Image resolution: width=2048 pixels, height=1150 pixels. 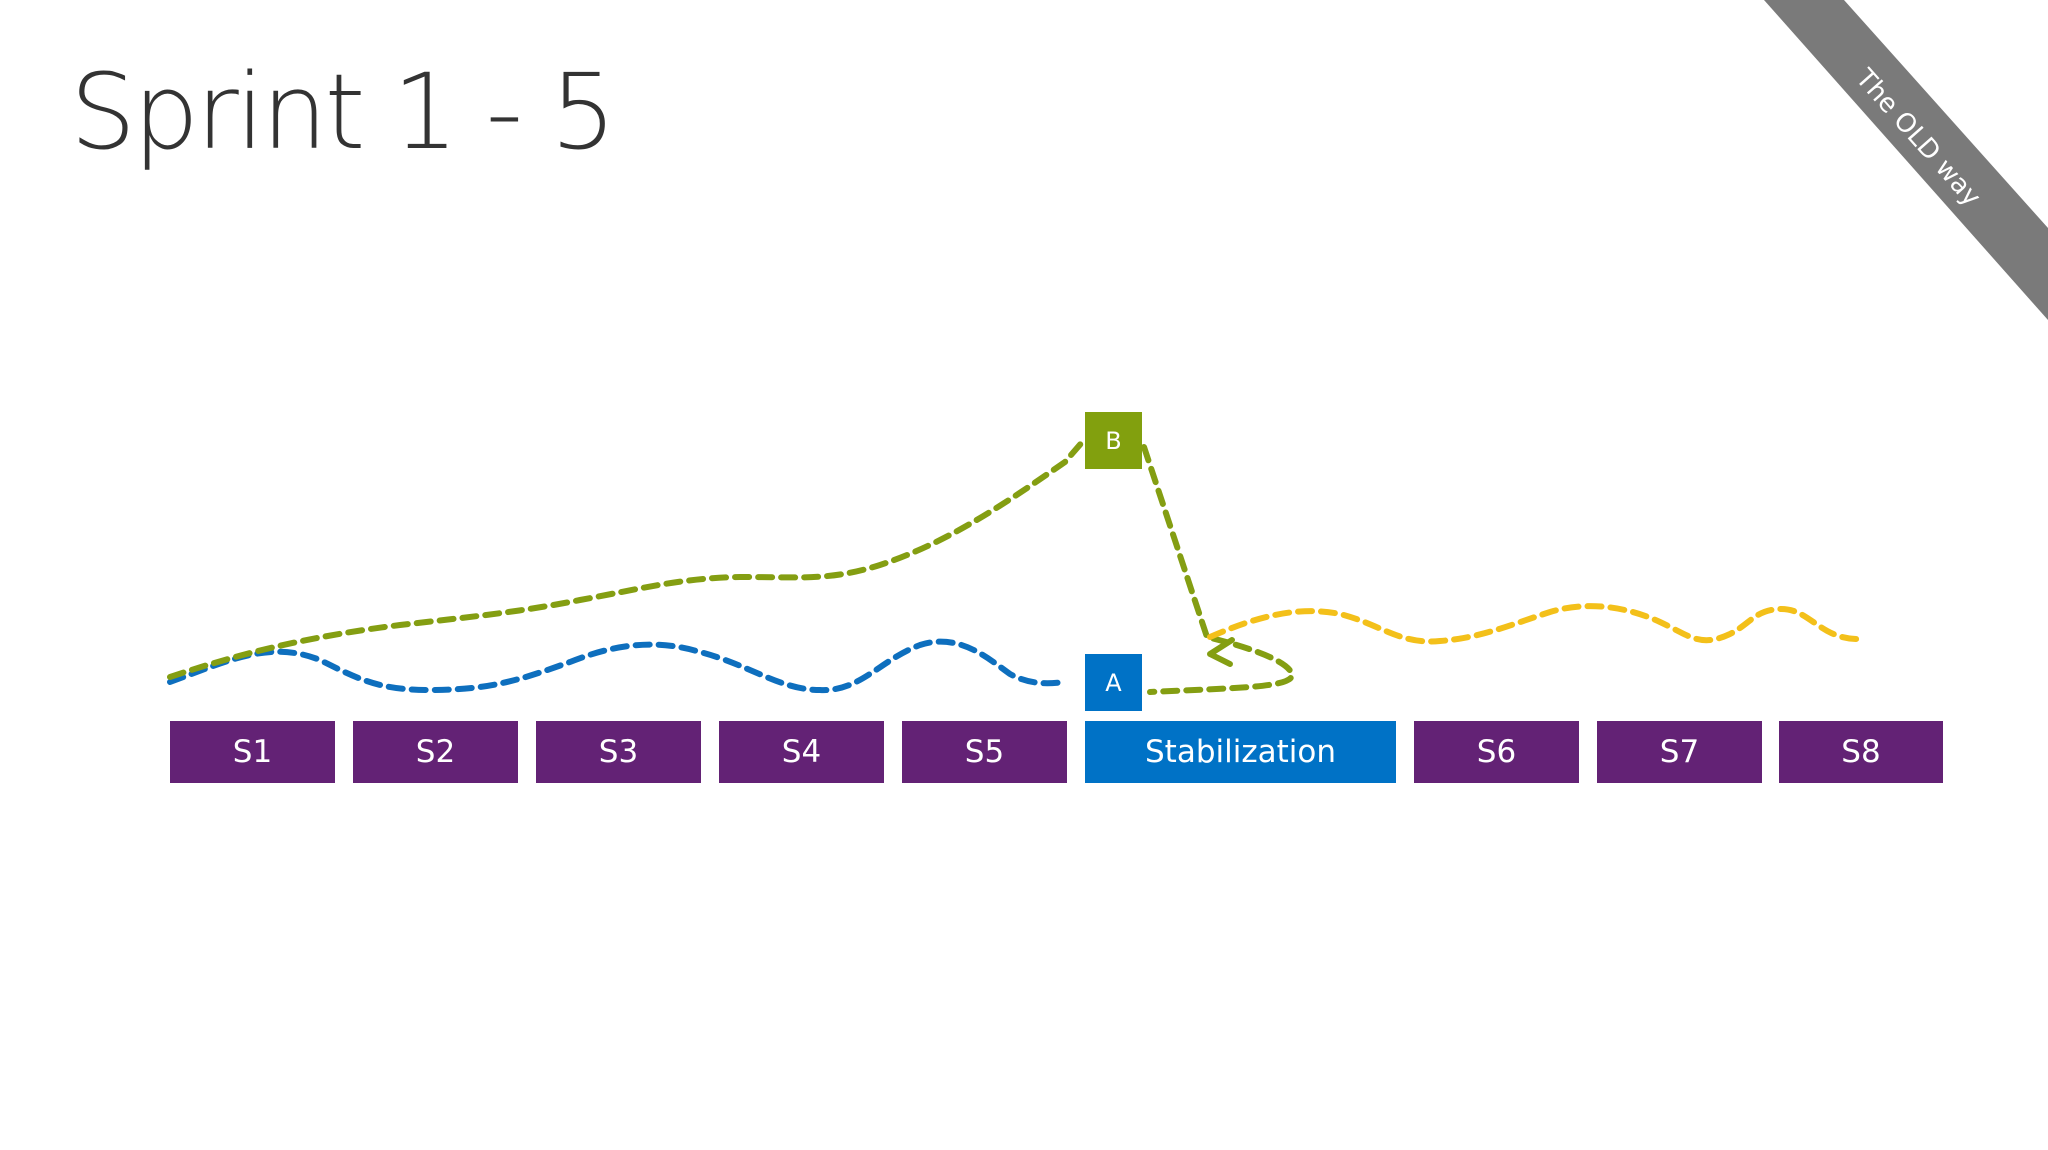 I want to click on green-feedback-line, so click(x=1218, y=569).